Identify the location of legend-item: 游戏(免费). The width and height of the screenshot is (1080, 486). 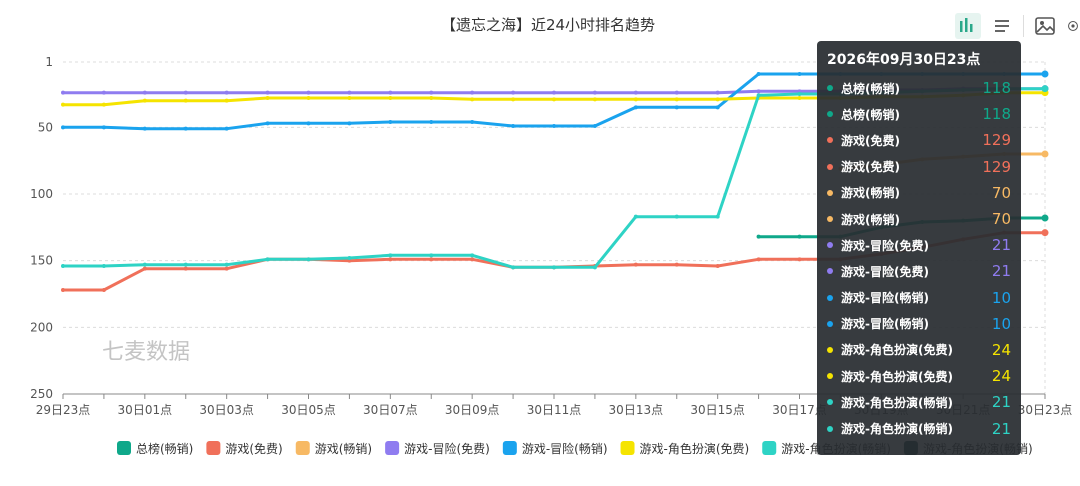
(244, 448).